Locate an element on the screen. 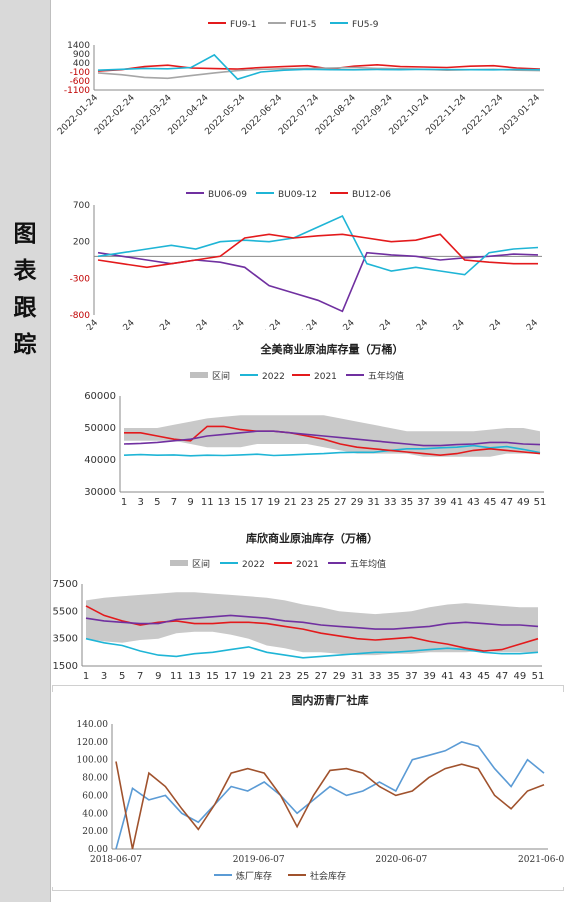 This screenshot has width=567, height=902. x-tick-label: 51 is located at coordinates (540, 502).